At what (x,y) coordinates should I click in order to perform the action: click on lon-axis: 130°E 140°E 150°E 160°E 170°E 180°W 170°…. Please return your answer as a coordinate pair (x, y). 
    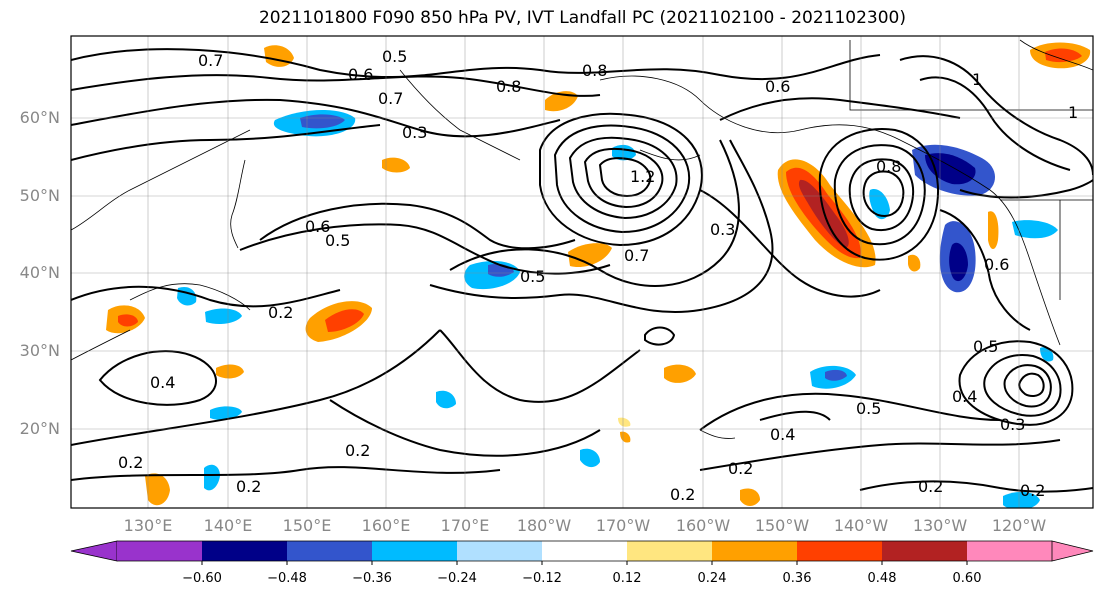
    Looking at the image, I should click on (585, 525).